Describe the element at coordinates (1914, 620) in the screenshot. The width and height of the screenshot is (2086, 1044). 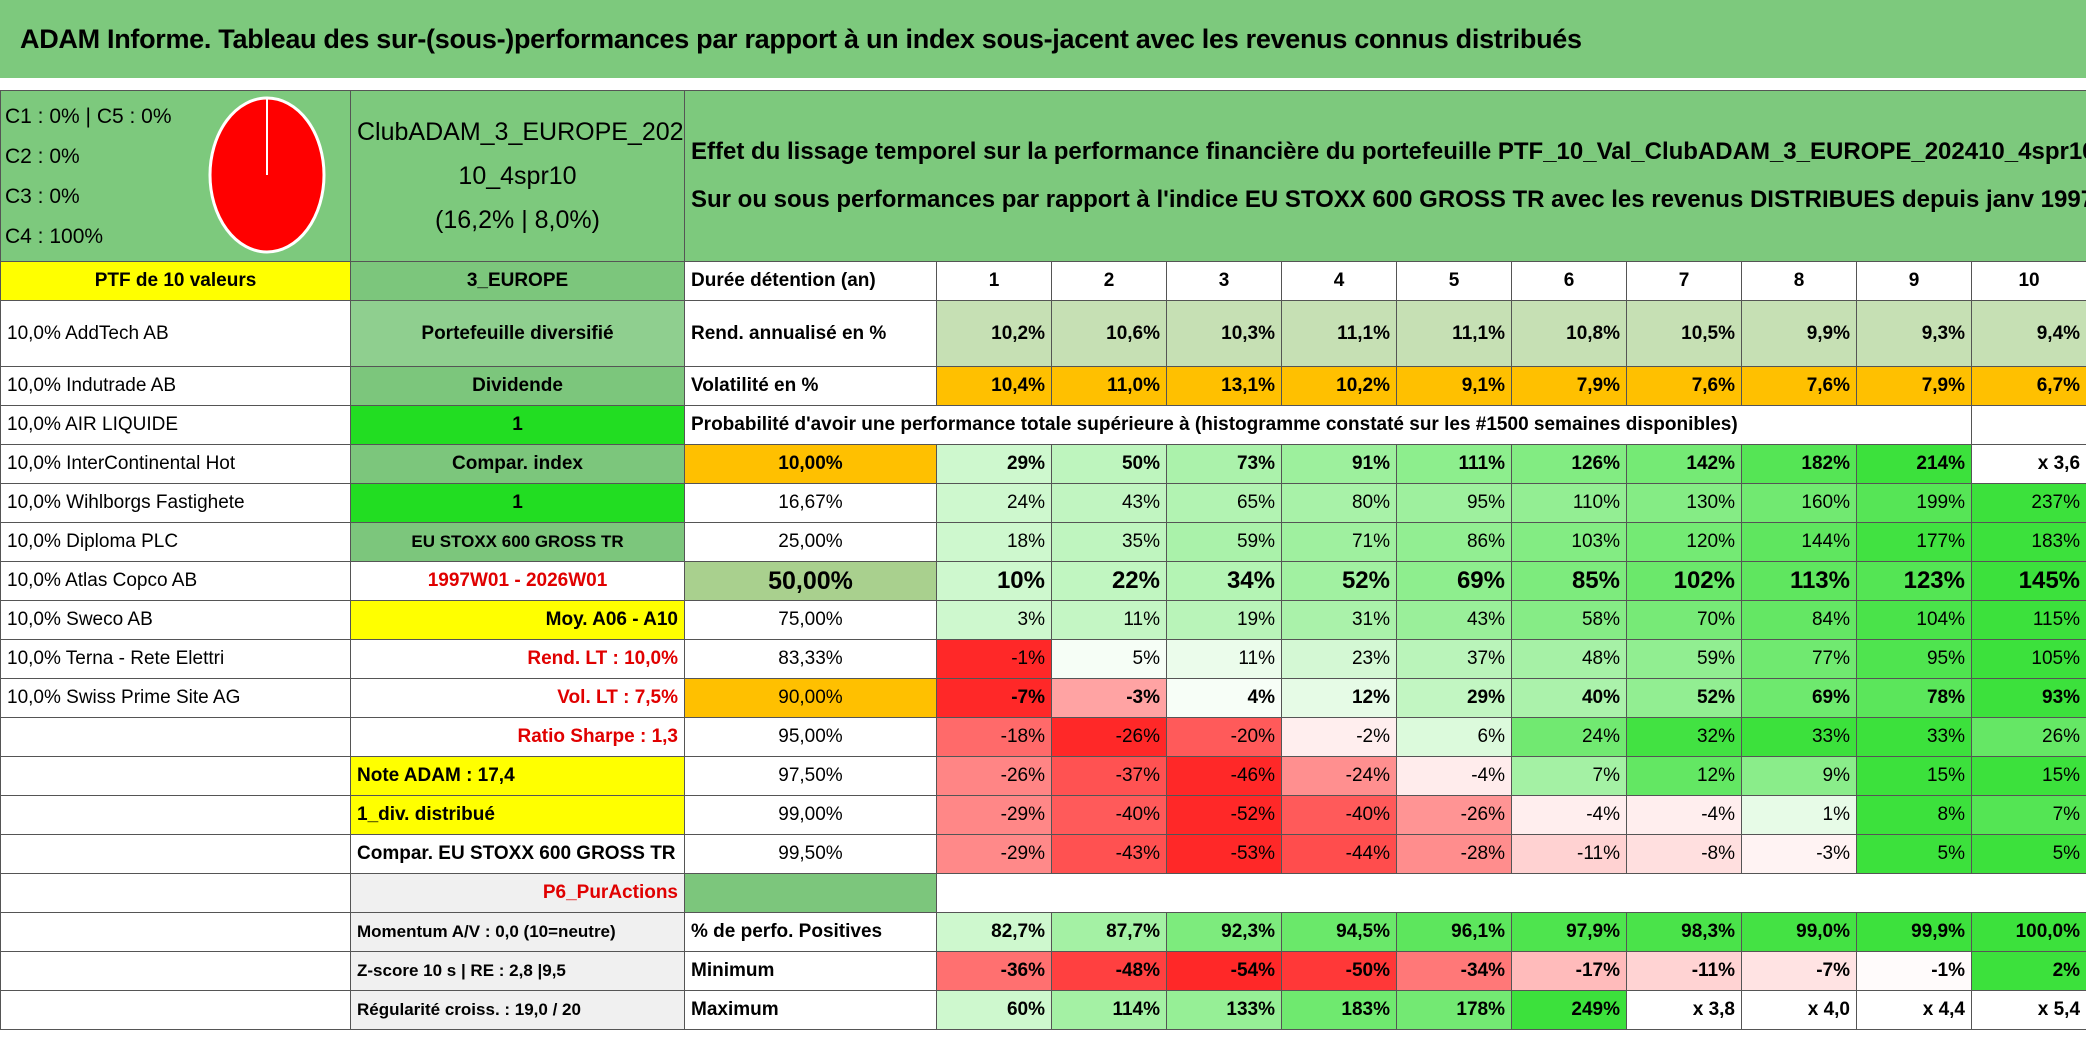
I see `value-cell: 104%` at that location.